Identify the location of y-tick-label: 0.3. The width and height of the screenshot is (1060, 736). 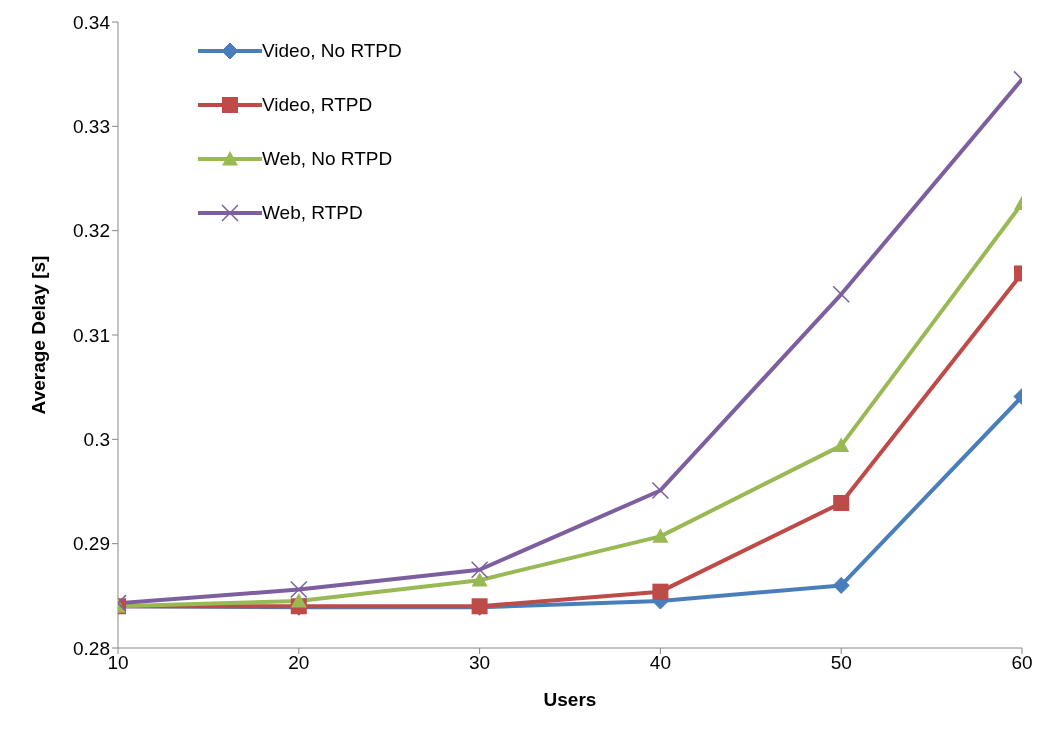
(96, 440).